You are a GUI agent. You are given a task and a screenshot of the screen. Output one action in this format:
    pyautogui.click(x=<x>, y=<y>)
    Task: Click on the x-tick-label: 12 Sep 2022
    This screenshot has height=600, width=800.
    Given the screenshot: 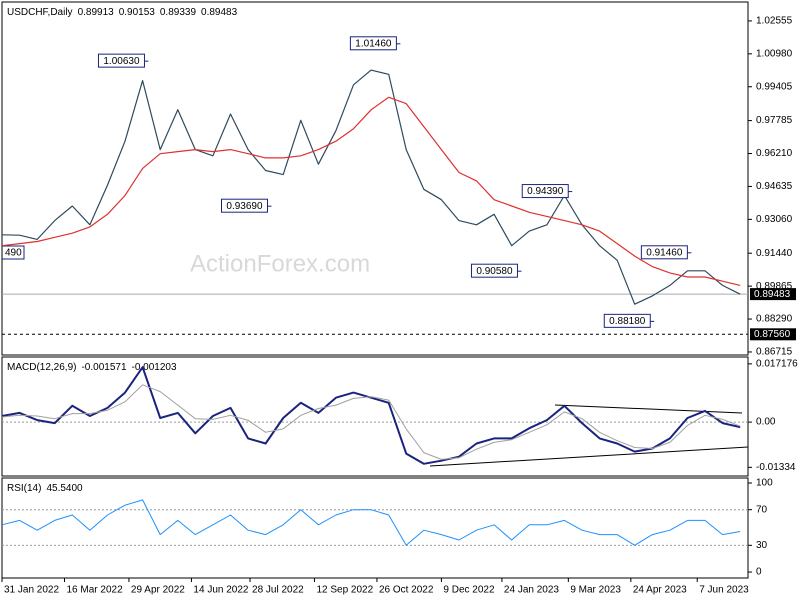 What is the action you would take?
    pyautogui.click(x=344, y=590)
    